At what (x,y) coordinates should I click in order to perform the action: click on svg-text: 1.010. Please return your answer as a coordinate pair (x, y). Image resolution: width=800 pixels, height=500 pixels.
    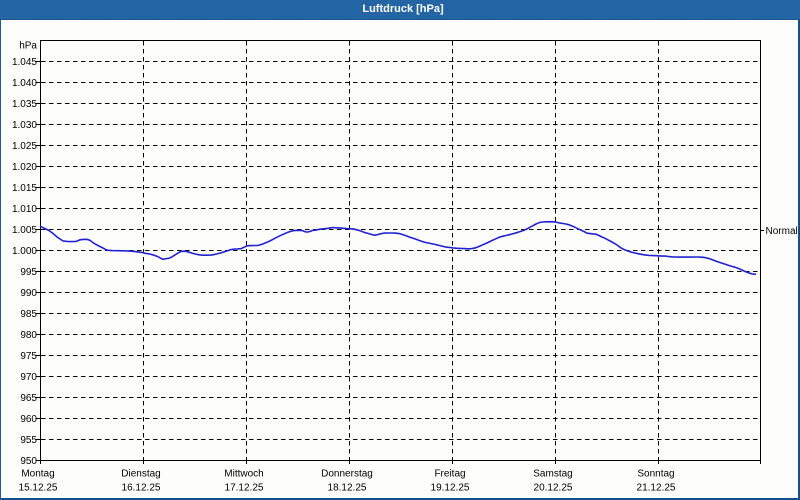
    Looking at the image, I should click on (24, 209).